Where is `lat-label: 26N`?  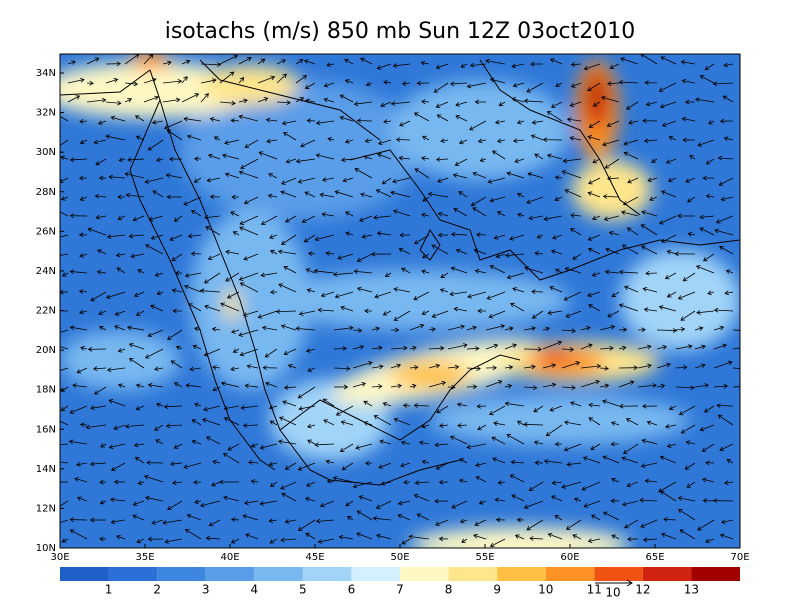 lat-label: 26N is located at coordinates (46, 231).